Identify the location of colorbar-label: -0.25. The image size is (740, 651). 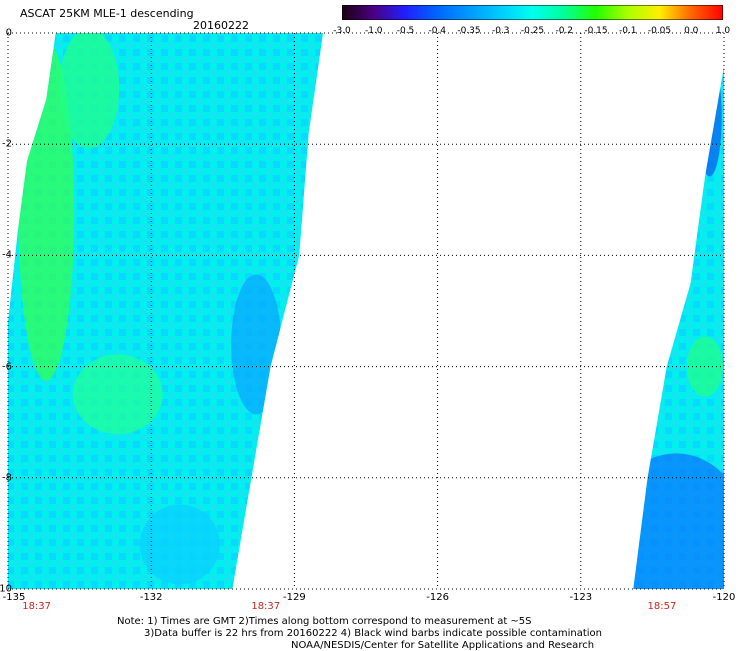
(532, 31).